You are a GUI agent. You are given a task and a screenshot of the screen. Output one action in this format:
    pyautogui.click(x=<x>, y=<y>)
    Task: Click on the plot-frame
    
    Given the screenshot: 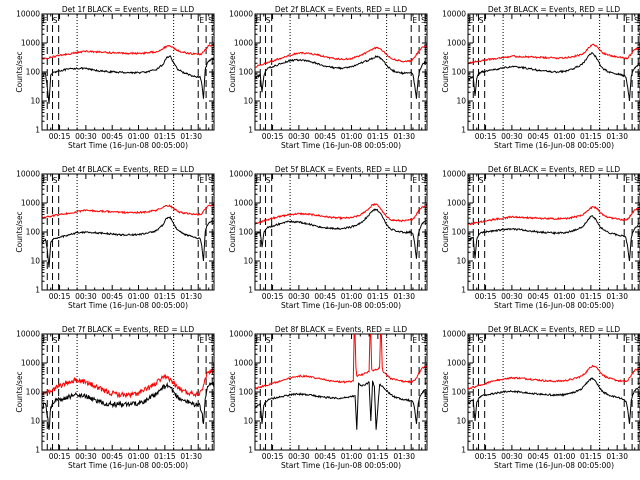 What is the action you would take?
    pyautogui.click(x=341, y=72)
    